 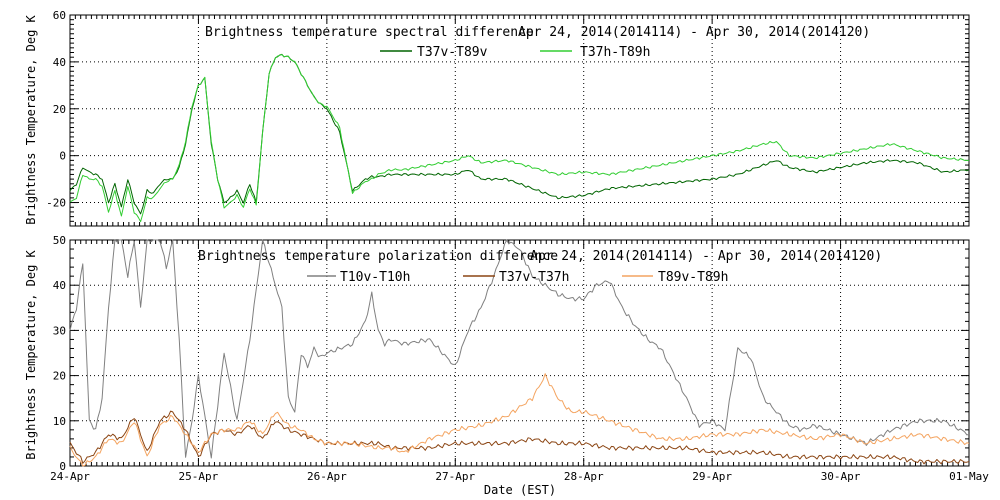 I want to click on x-tick-label-30-apr: 30-Apr, so click(x=841, y=476).